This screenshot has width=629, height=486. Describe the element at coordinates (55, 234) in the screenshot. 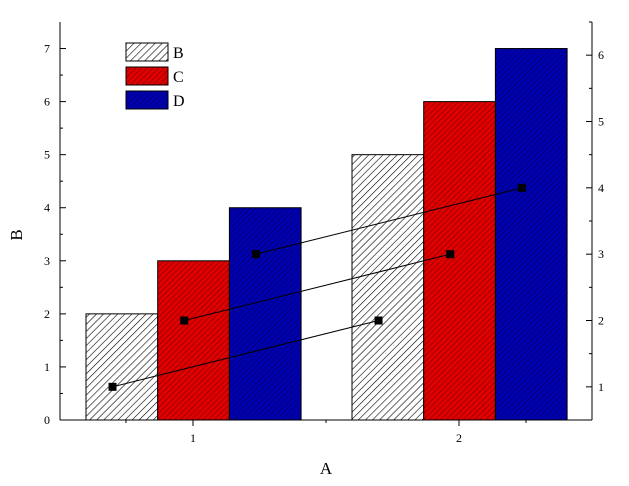

I see `left-y-ticks: 0 1 2 3 4 5 6 7` at that location.